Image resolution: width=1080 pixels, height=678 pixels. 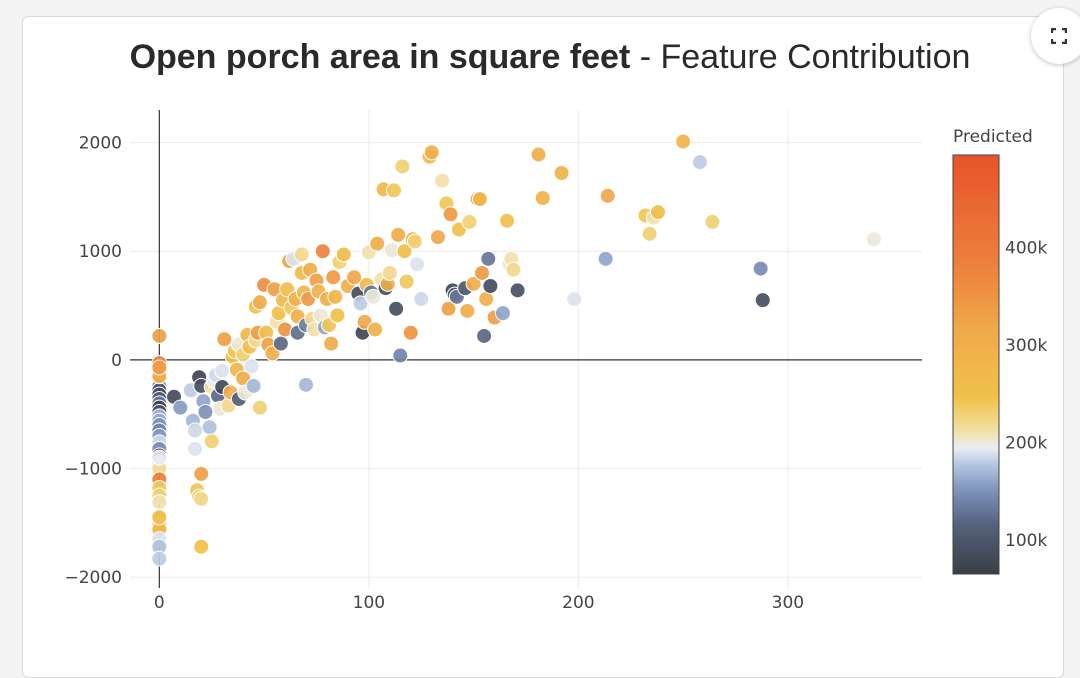 I want to click on colorbar-gradient, so click(x=976, y=364).